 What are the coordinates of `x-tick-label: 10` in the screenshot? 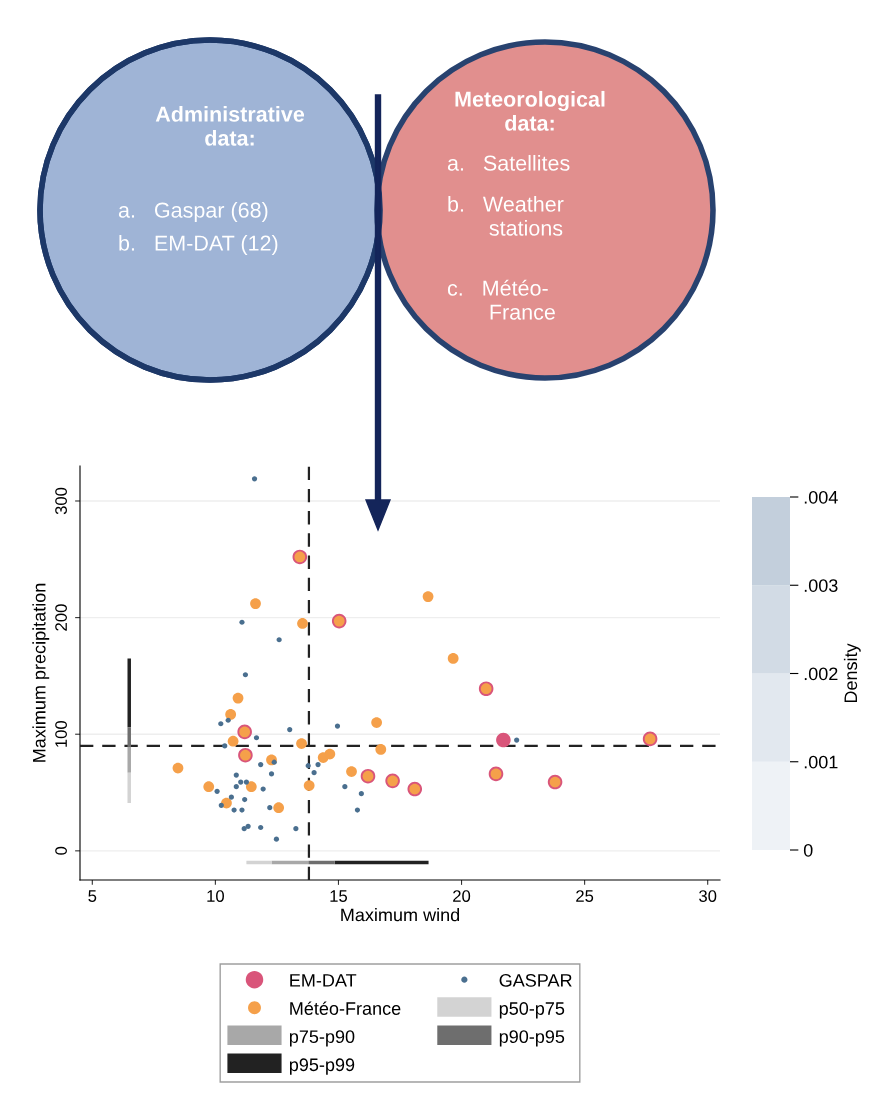 It's located at (215, 896).